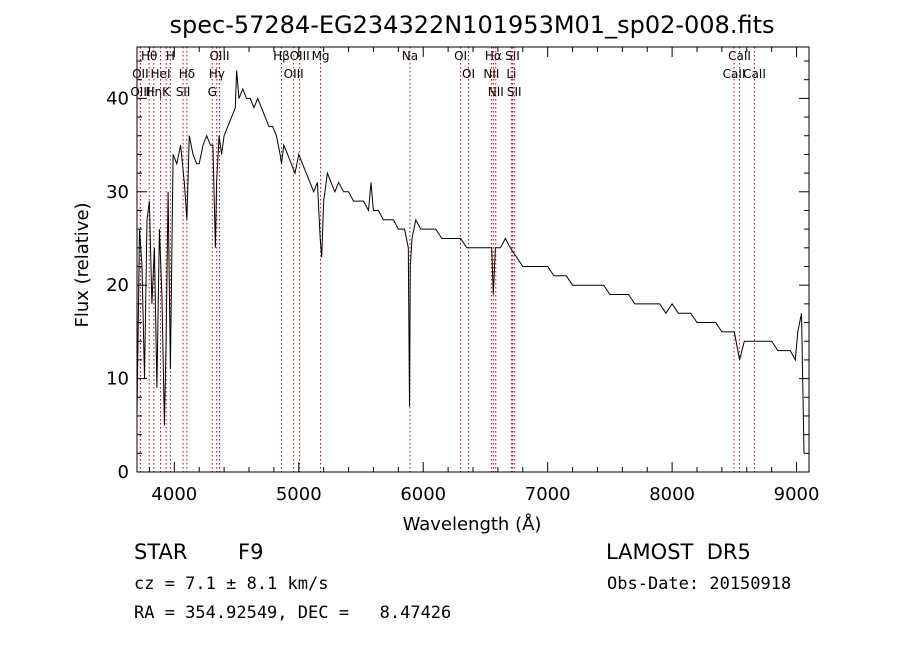 This screenshot has width=900, height=649. I want to click on line-label: H, so click(170, 56).